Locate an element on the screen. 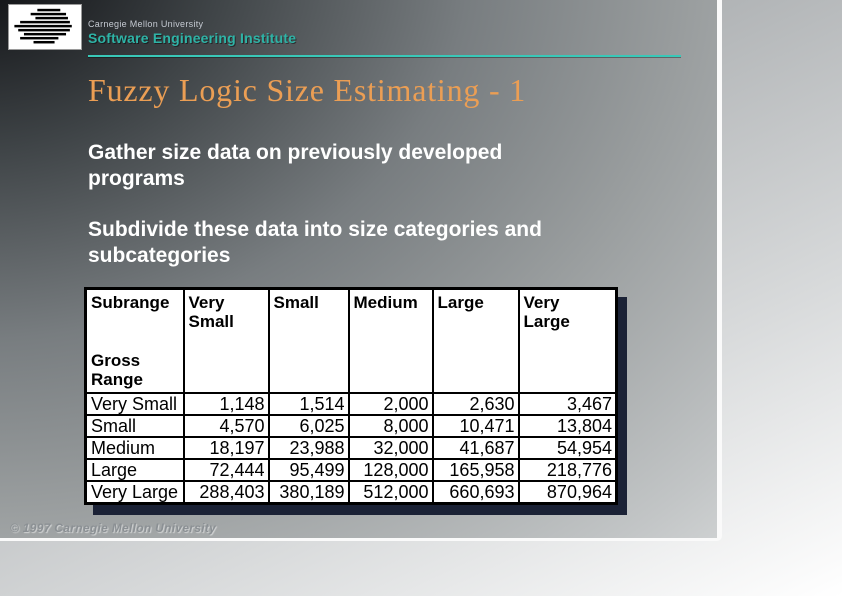 The height and width of the screenshot is (596, 842). cmu-sei-logo-icon is located at coordinates (45, 27).